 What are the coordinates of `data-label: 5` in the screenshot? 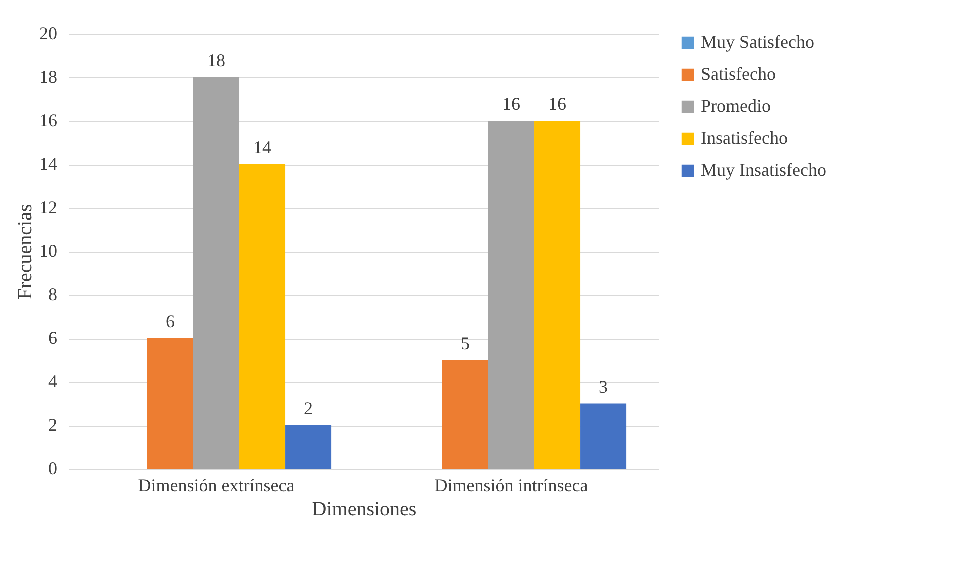 It's located at (465, 343).